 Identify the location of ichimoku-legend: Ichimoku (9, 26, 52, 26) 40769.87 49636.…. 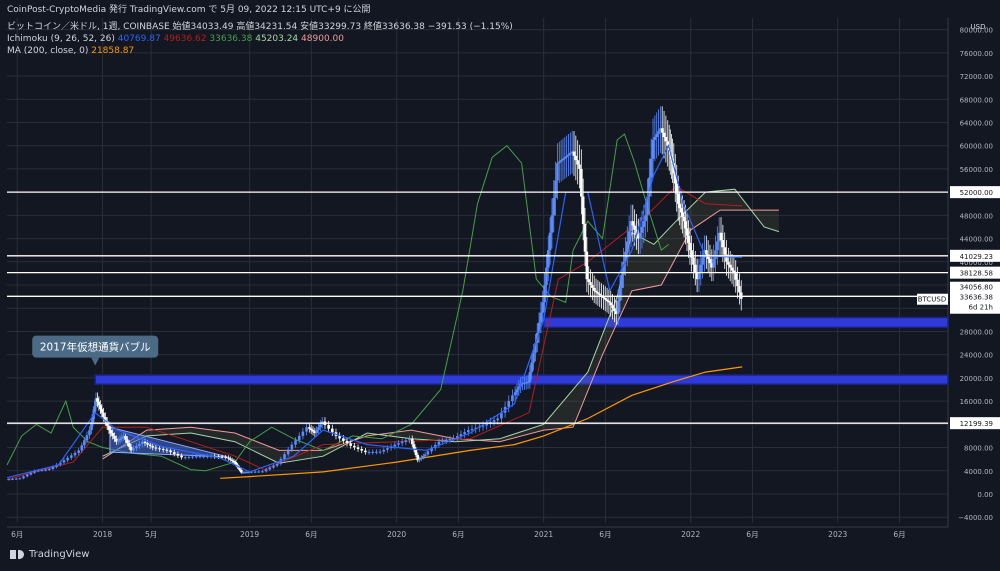
(175, 39).